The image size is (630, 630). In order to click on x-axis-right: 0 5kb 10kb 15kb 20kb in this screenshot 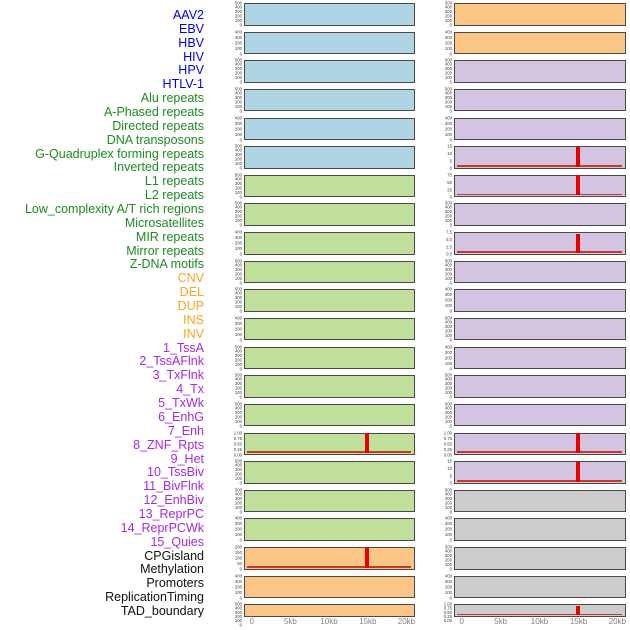, I will do `click(540, 623)`.